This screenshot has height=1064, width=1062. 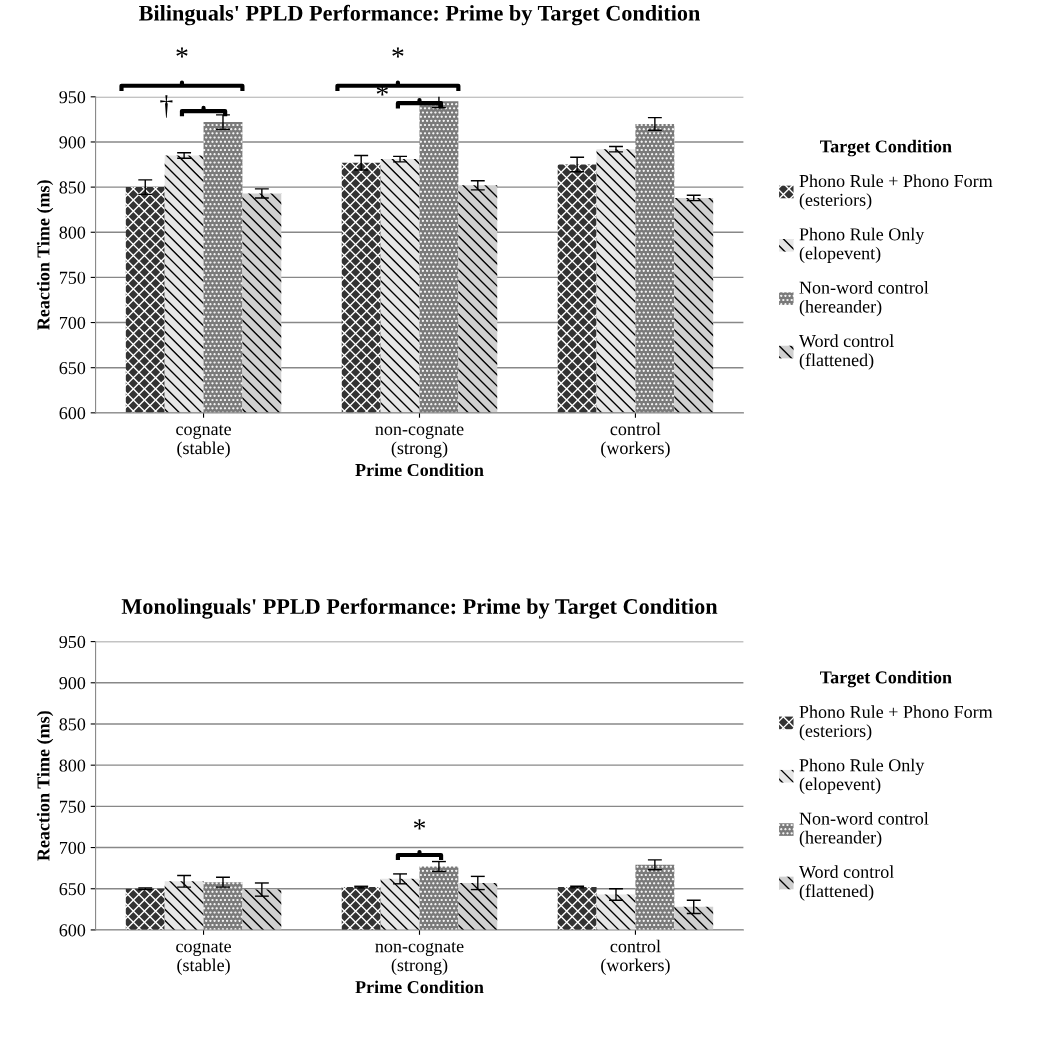 What do you see at coordinates (419, 608) in the screenshot?
I see `chart-title: Monolinguals' PPLD Performance: Prime by Target Condition` at bounding box center [419, 608].